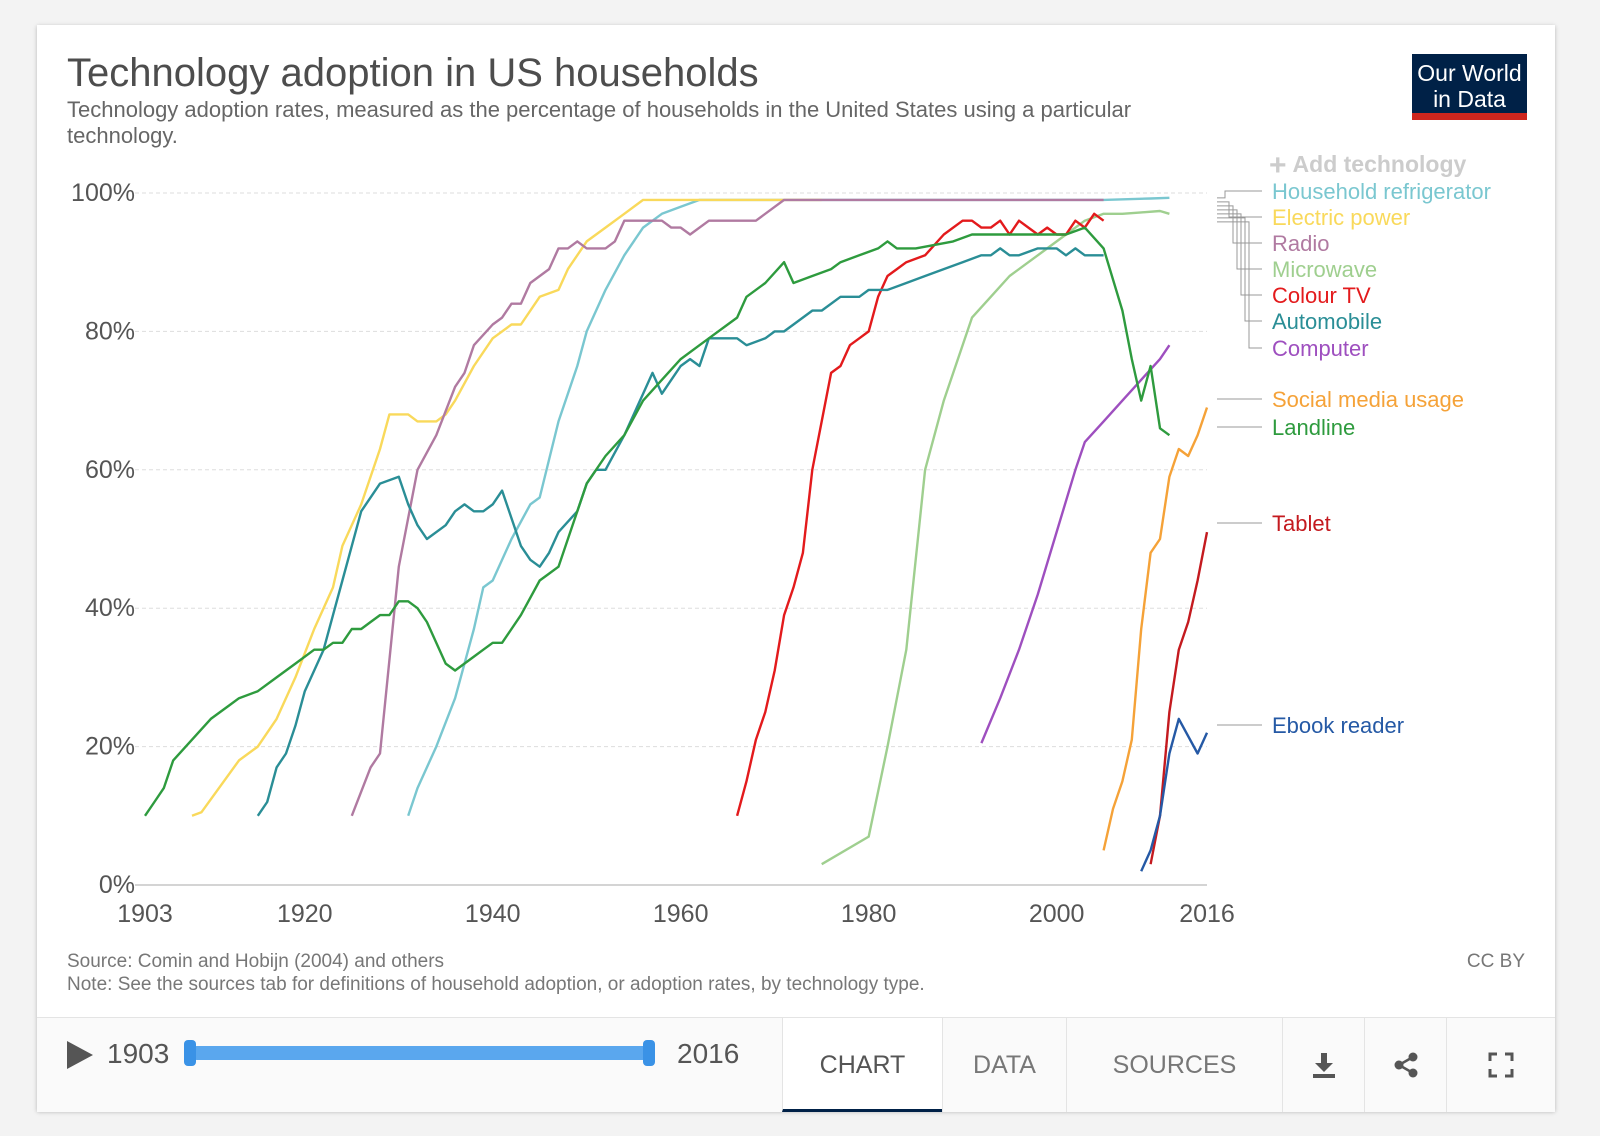 Image resolution: width=1600 pixels, height=1136 pixels. What do you see at coordinates (305, 914) in the screenshot?
I see `x-tick-label: 1920` at bounding box center [305, 914].